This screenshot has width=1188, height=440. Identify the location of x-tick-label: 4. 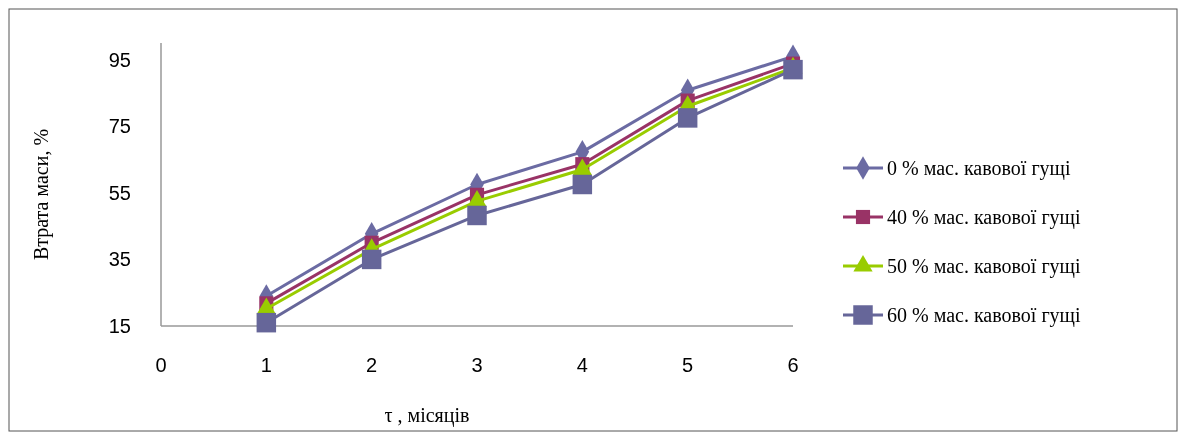
(582, 365).